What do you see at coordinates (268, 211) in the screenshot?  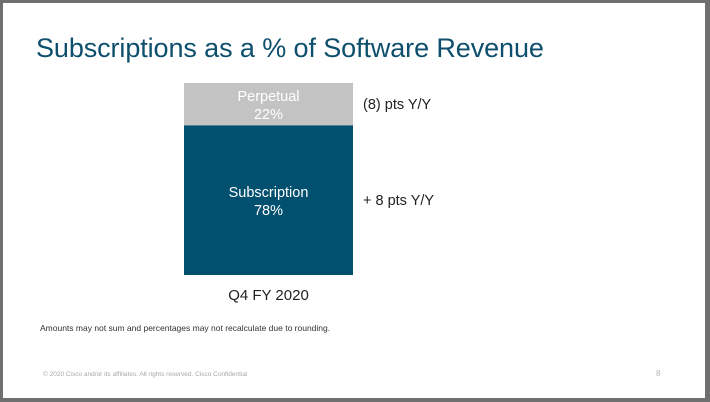 I see `subscription-data-label: 78%` at bounding box center [268, 211].